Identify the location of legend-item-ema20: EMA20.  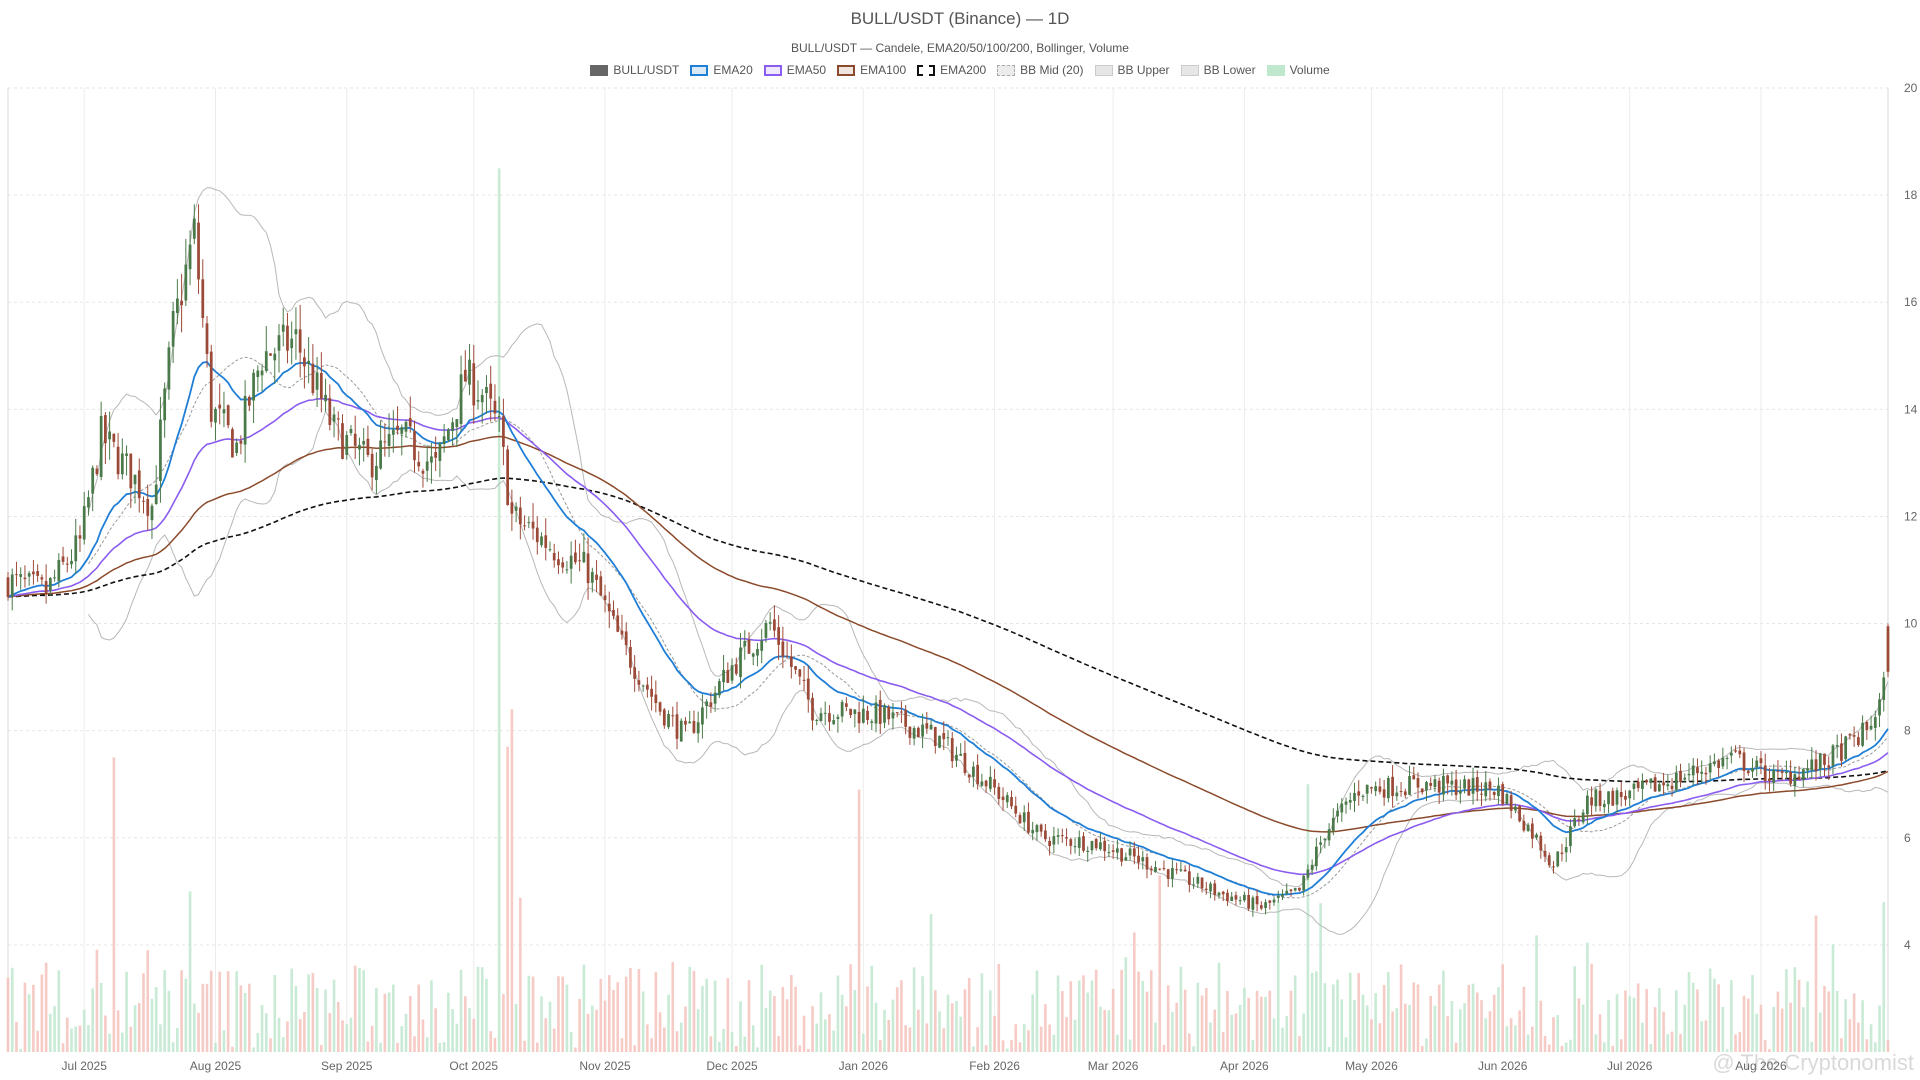
(721, 70).